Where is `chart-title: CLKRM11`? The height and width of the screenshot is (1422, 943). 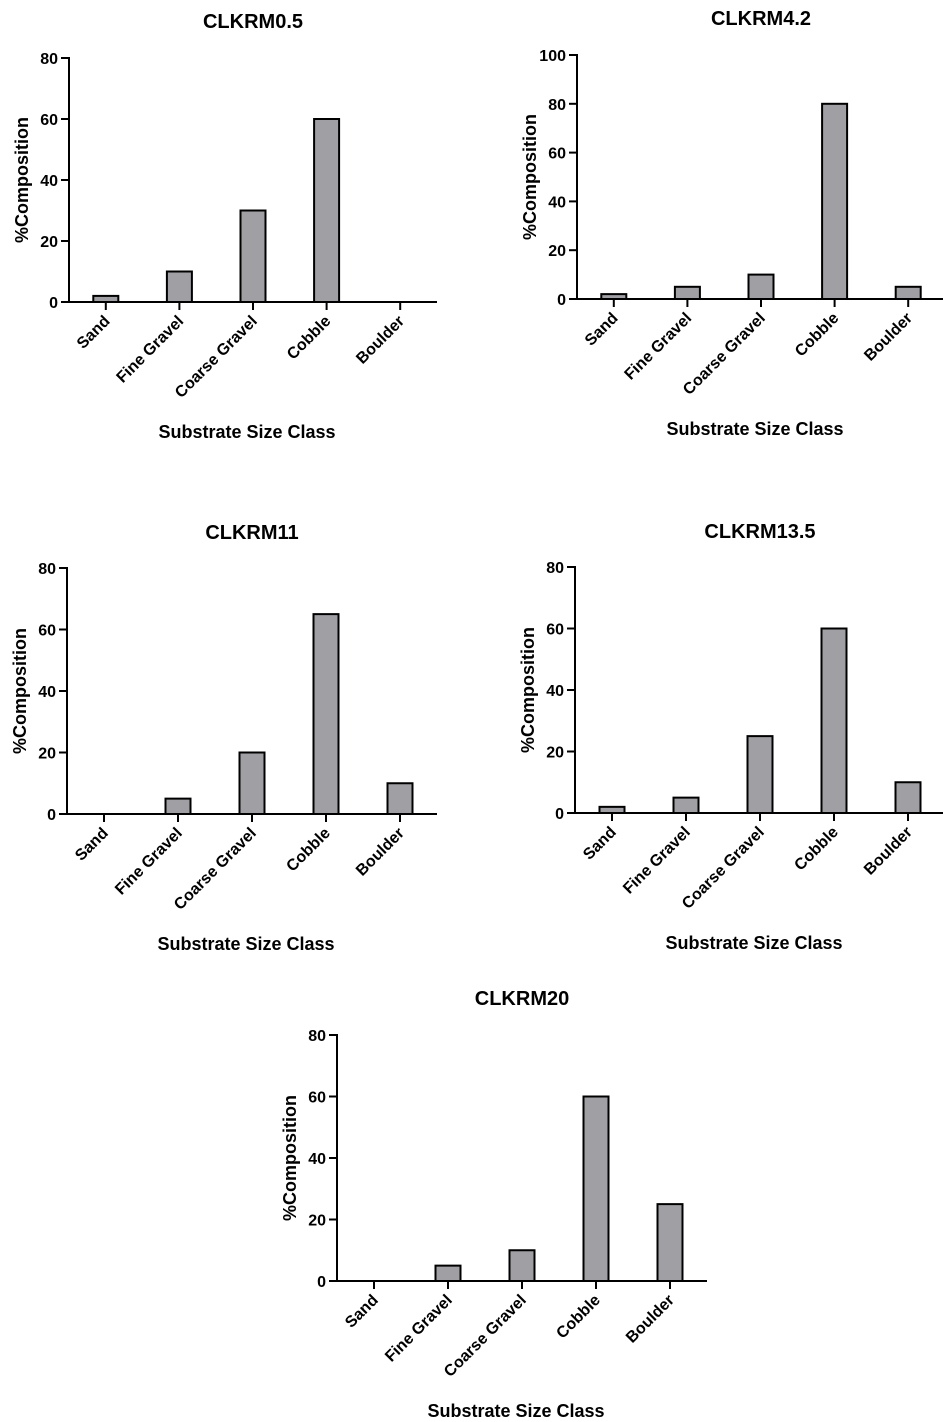 chart-title: CLKRM11 is located at coordinates (251, 533).